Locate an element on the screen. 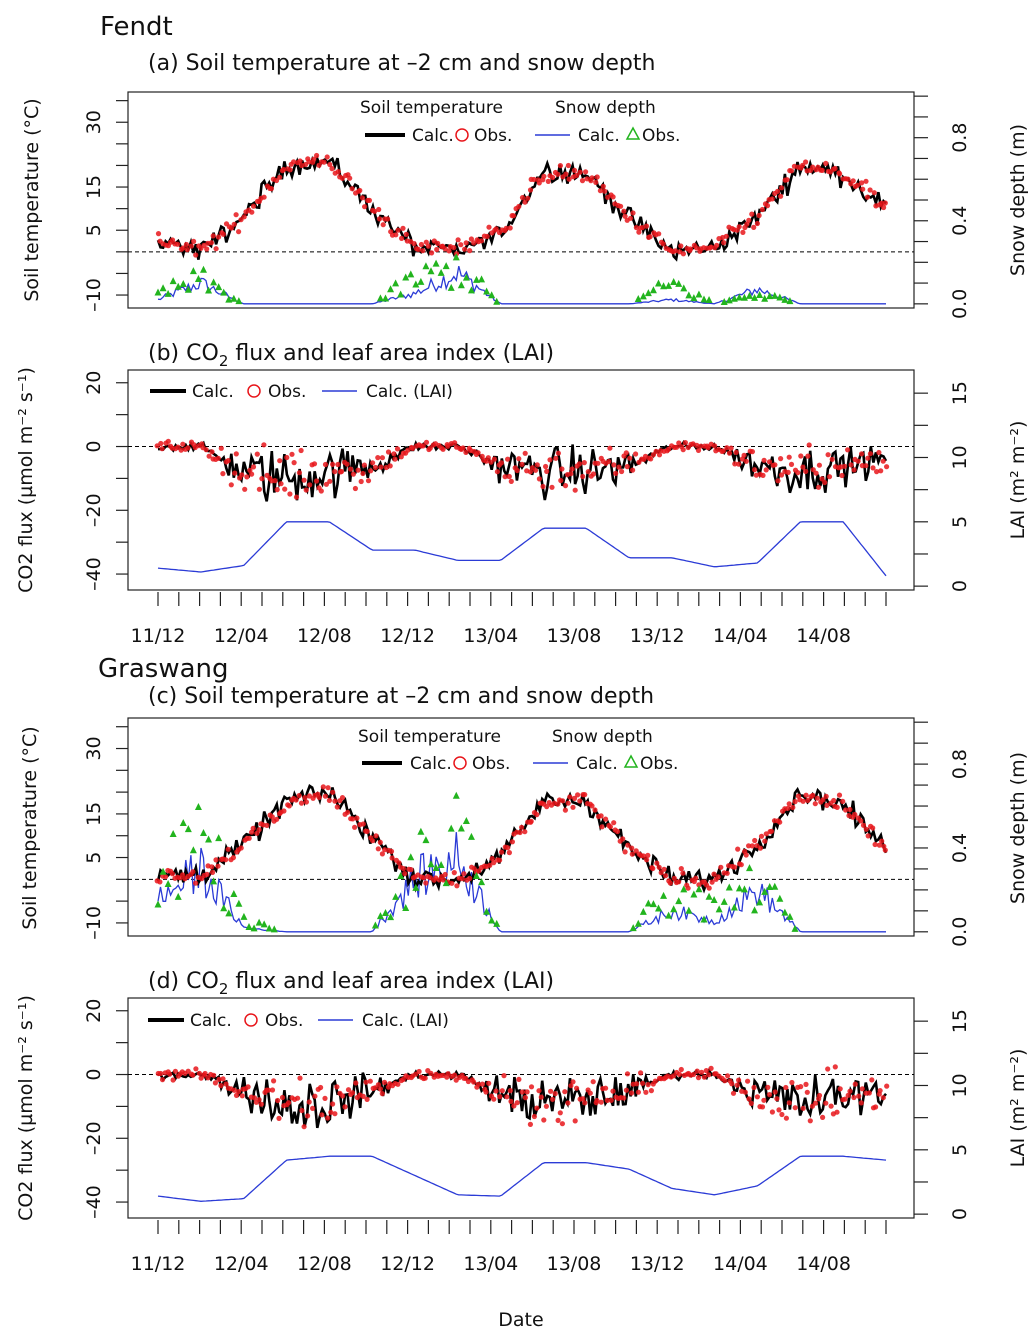  left-tick-label: 30 is located at coordinates (94, 748).